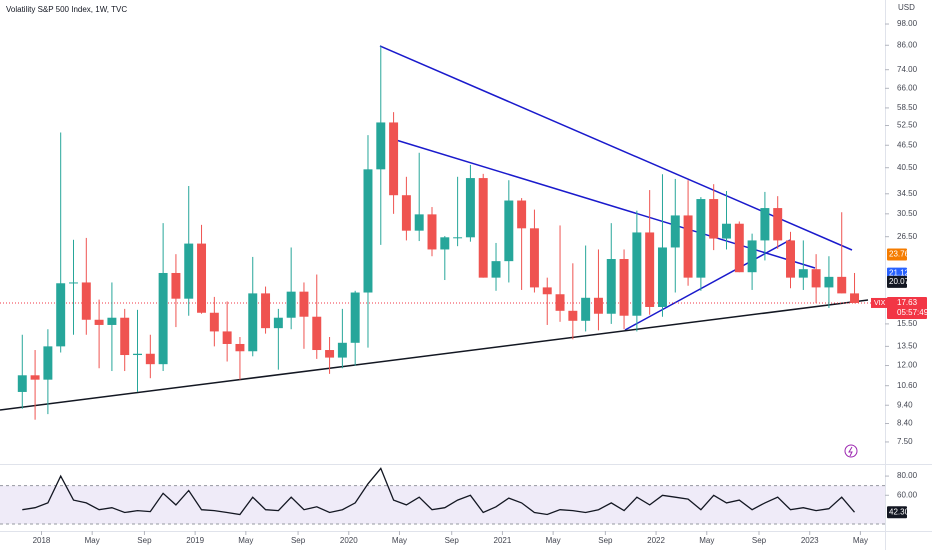 The height and width of the screenshot is (550, 932). Describe the element at coordinates (503, 540) in the screenshot. I see `x-tick-label: 2021` at that location.